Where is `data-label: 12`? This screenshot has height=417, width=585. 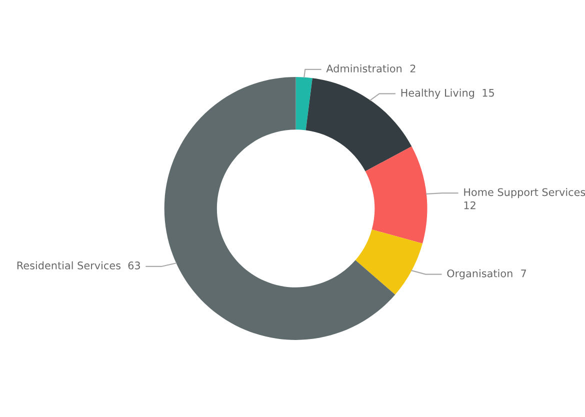
data-label: 12 is located at coordinates (470, 205).